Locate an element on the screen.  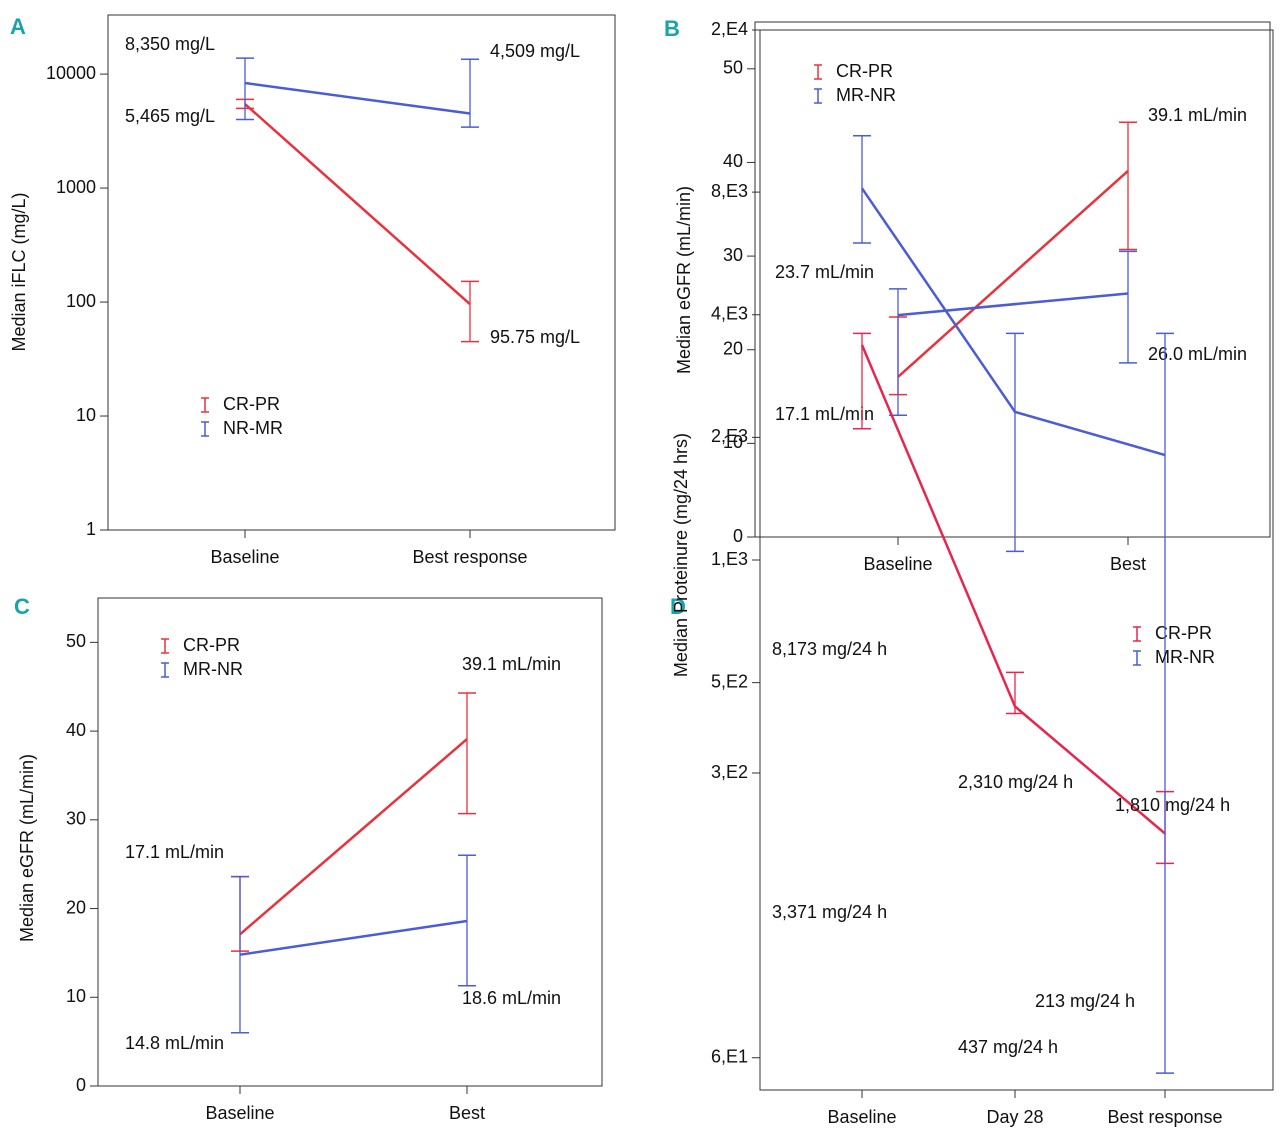
y-tick-label: 8,E3 is located at coordinates (729, 191).